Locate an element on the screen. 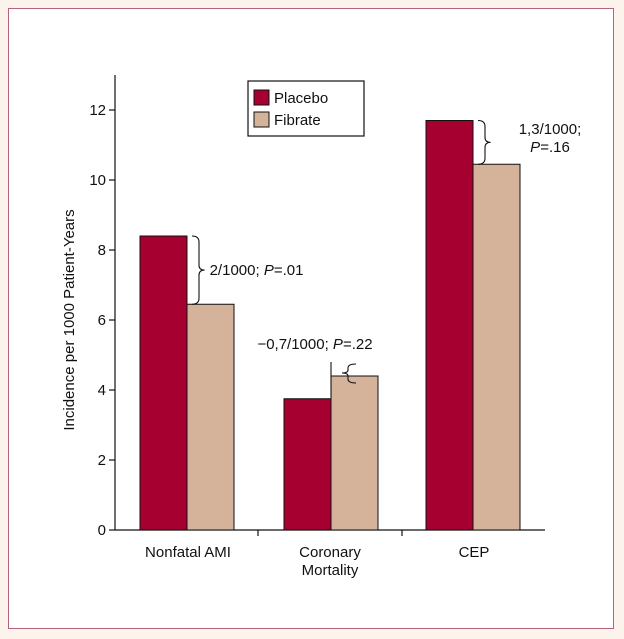 The image size is (624, 639). y-tick-label: 4 is located at coordinates (102, 390).